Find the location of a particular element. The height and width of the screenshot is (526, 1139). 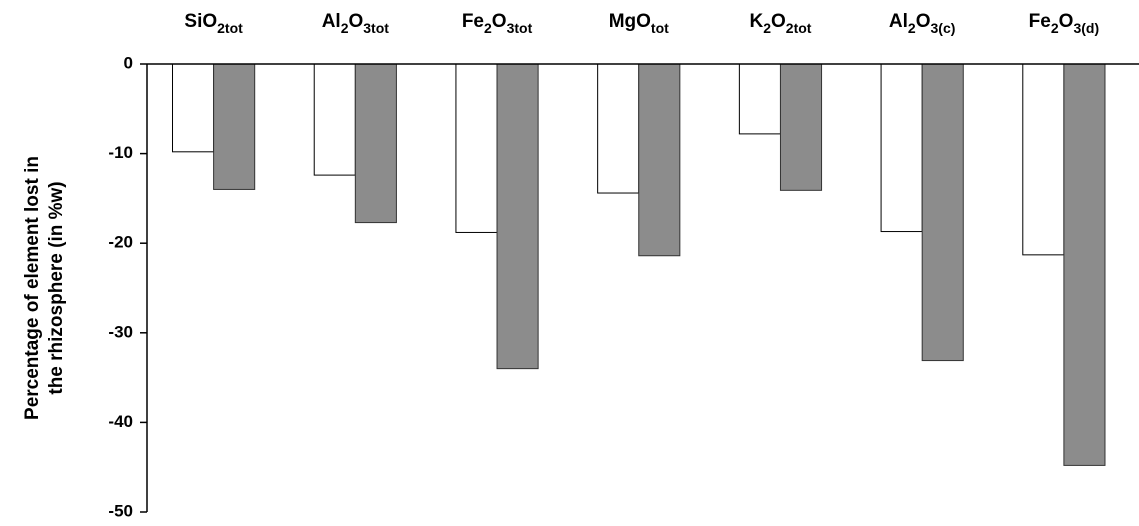

category-label: MgOtot is located at coordinates (639, 23).